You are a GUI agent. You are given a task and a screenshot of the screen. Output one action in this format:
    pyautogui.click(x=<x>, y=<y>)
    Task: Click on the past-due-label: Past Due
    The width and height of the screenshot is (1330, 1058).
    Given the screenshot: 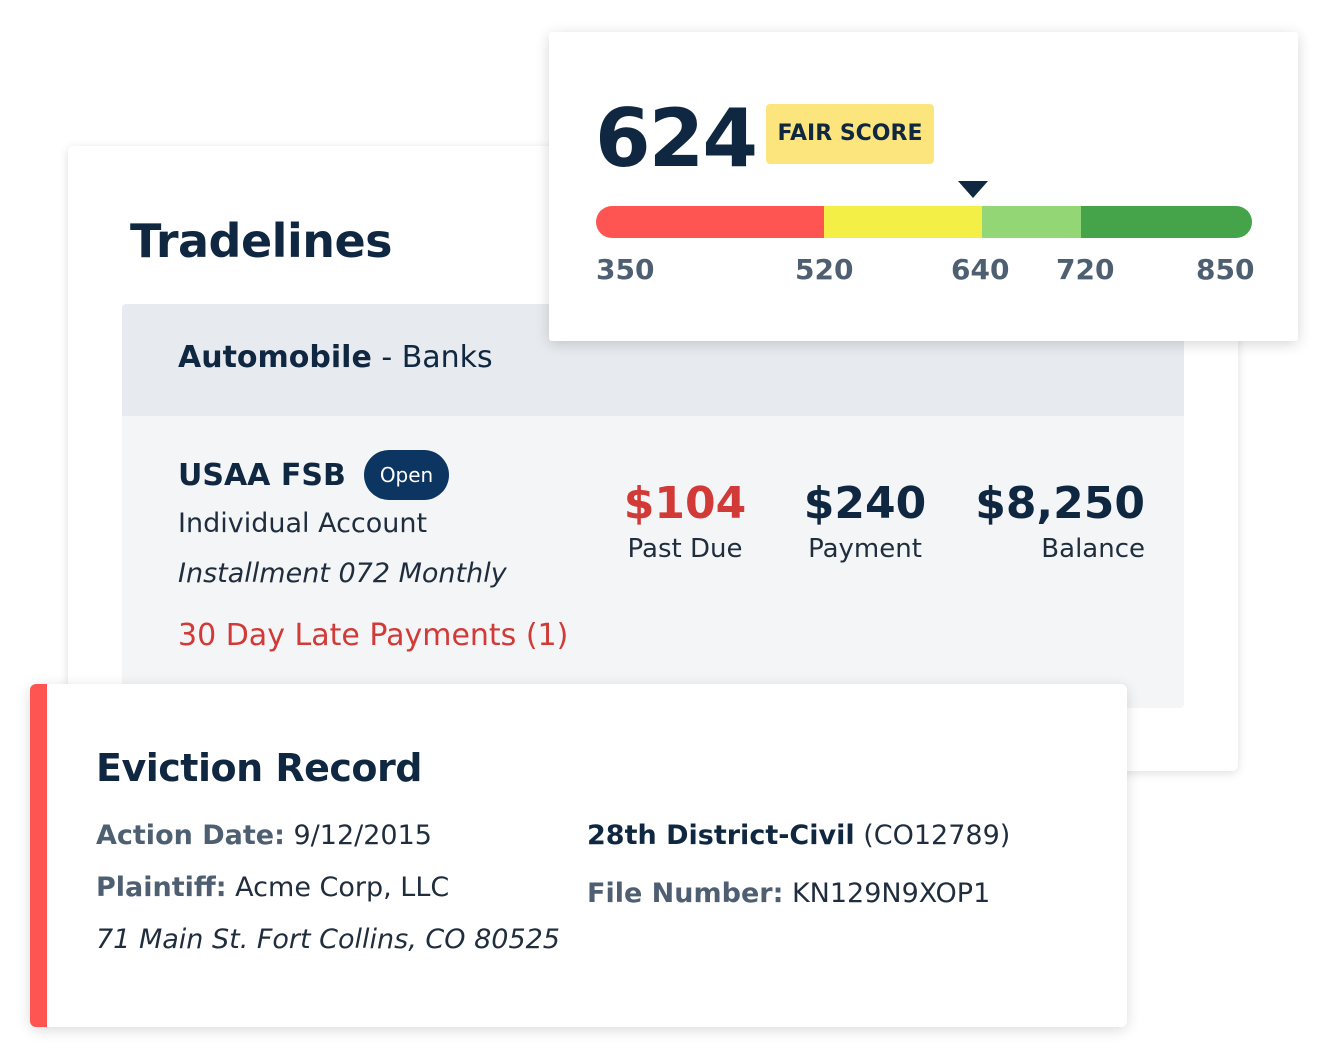 What is the action you would take?
    pyautogui.click(x=685, y=549)
    